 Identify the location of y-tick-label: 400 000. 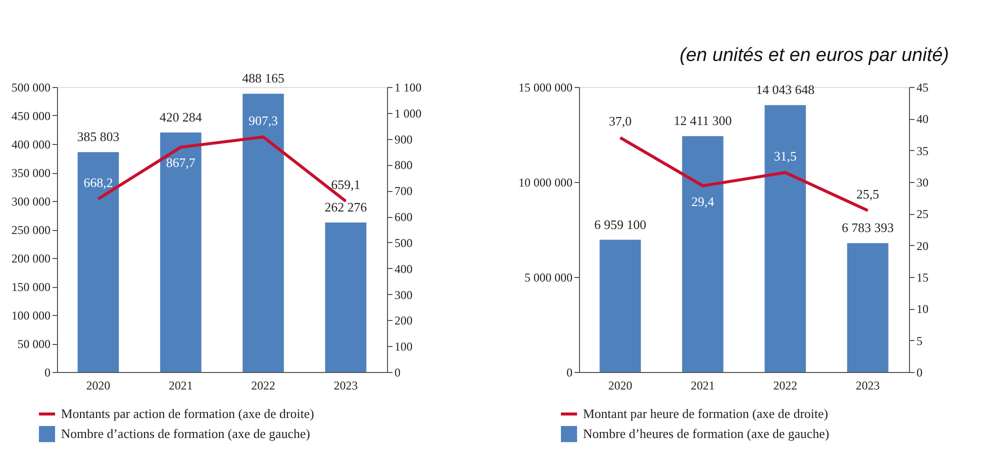
(31, 145).